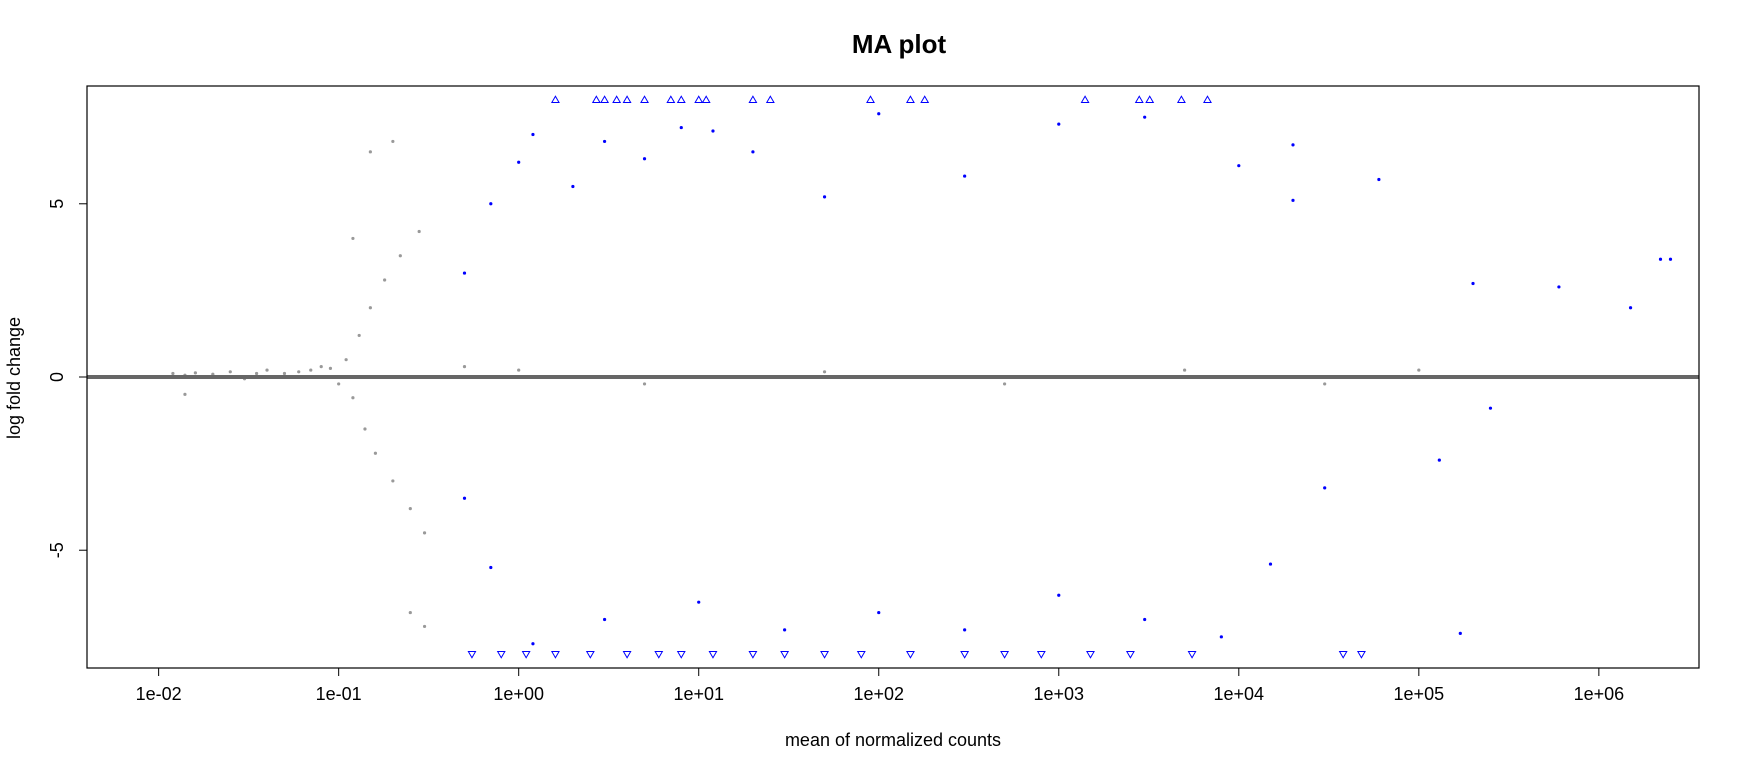 The height and width of the screenshot is (771, 1738). I want to click on x-tick-label: 1e+04, so click(1239, 694).